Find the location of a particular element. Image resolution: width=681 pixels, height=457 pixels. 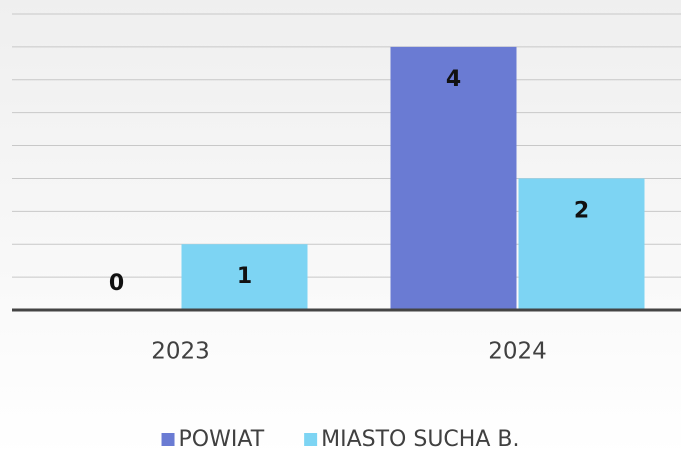

legend-label: MIASTO SUCHA B. is located at coordinates (420, 439).